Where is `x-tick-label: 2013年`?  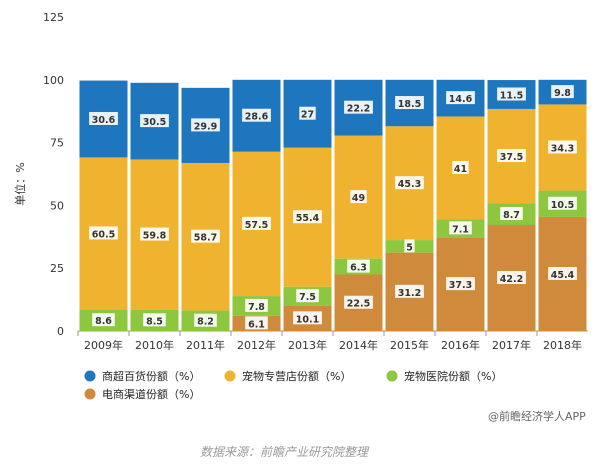
x-tick-label: 2013年 is located at coordinates (307, 345).